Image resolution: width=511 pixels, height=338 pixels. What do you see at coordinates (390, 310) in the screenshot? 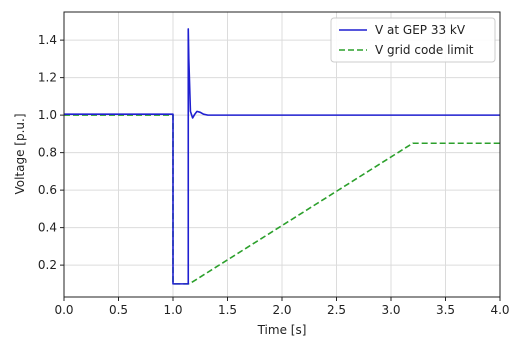
I see `x-tick-label: 3.0` at bounding box center [390, 310].